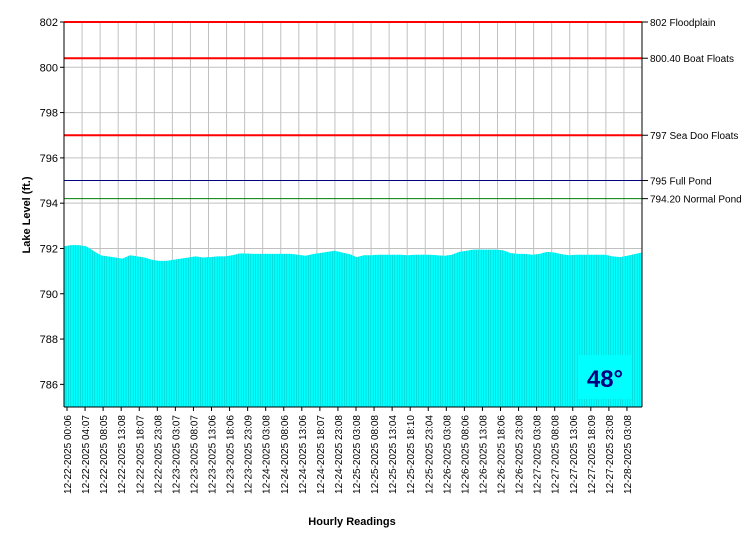  What do you see at coordinates (694, 136) in the screenshot?
I see `reference-label: 797 Sea Doo Floats` at bounding box center [694, 136].